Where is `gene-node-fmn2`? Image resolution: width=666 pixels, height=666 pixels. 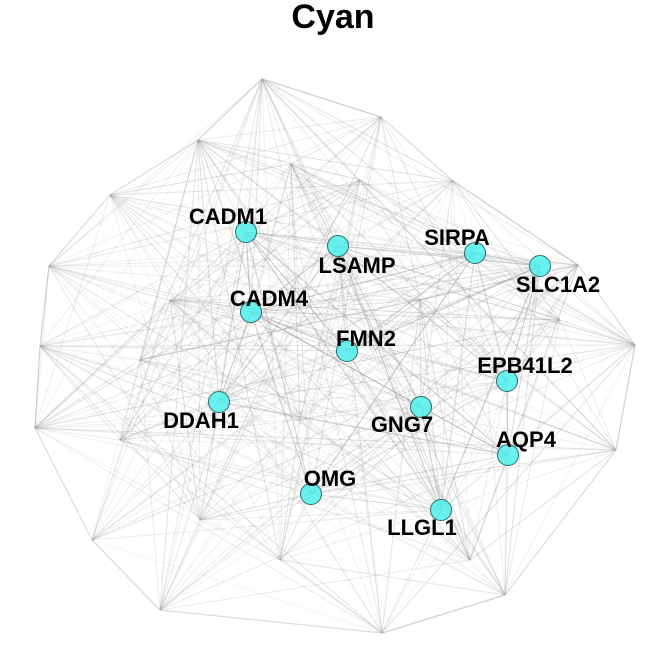 gene-node-fmn2 is located at coordinates (347, 351).